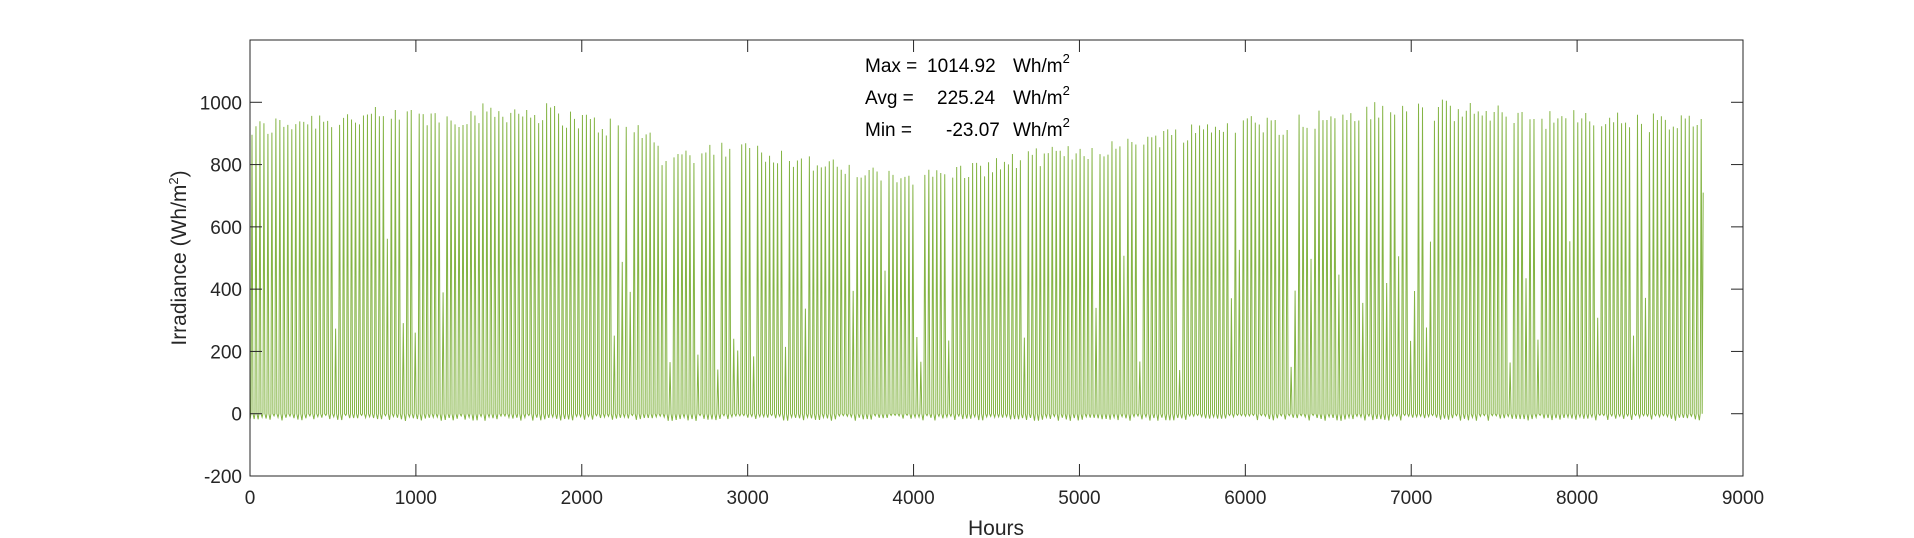 The width and height of the screenshot is (1914, 538). Describe the element at coordinates (748, 498) in the screenshot. I see `x-tick-label: 3000` at that location.